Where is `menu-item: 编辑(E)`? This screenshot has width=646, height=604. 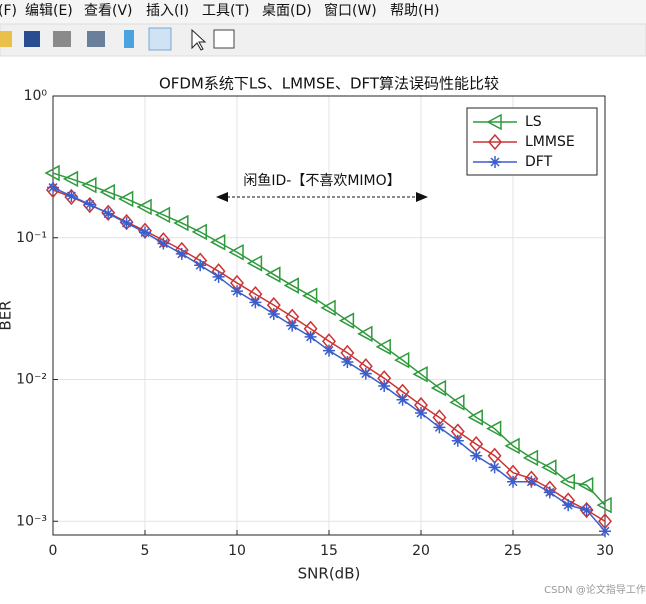 menu-item: 编辑(E) is located at coordinates (49, 11).